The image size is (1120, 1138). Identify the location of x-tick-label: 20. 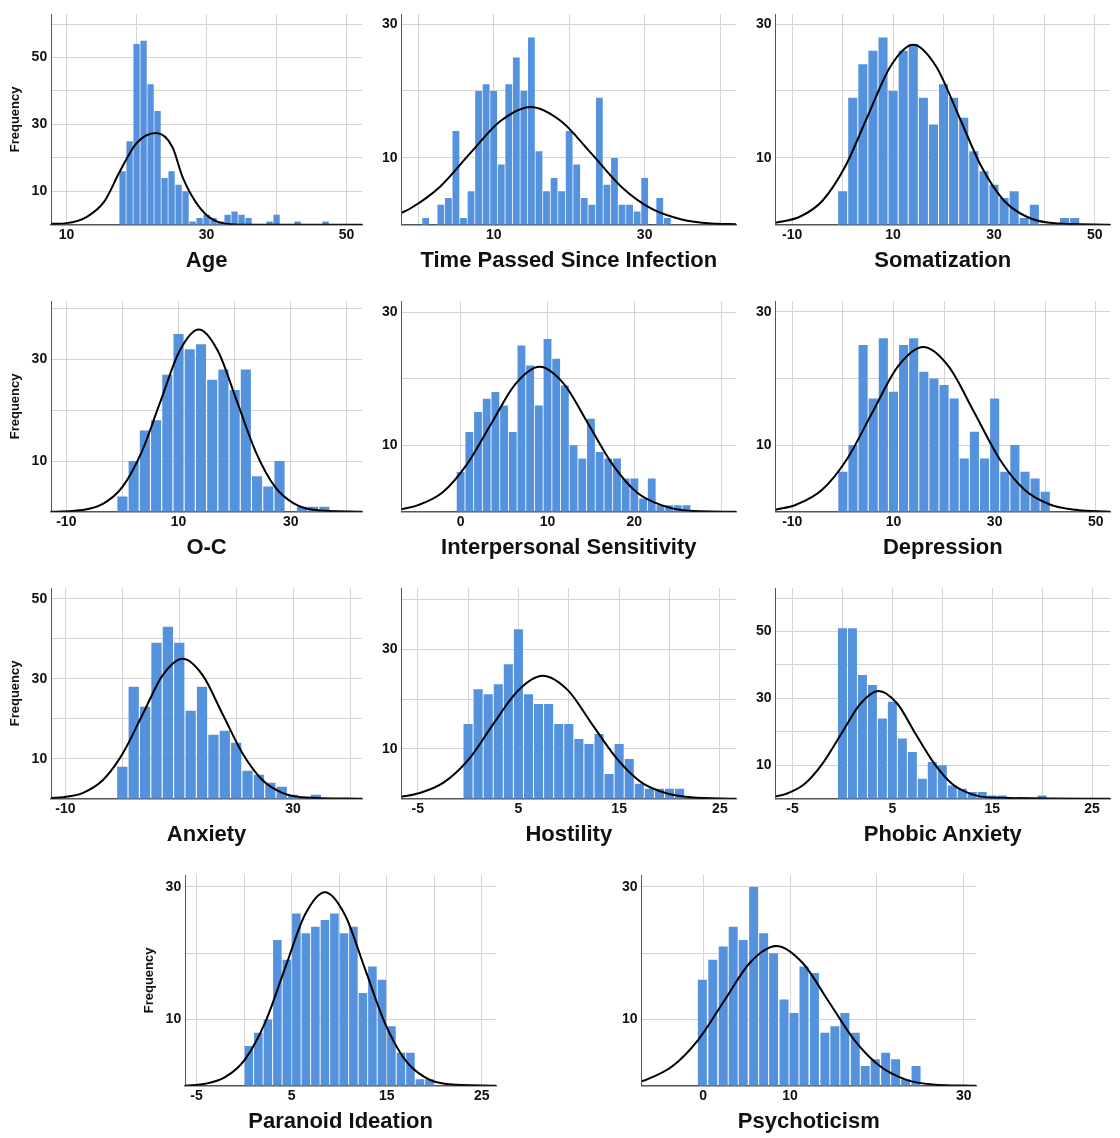
(634, 521).